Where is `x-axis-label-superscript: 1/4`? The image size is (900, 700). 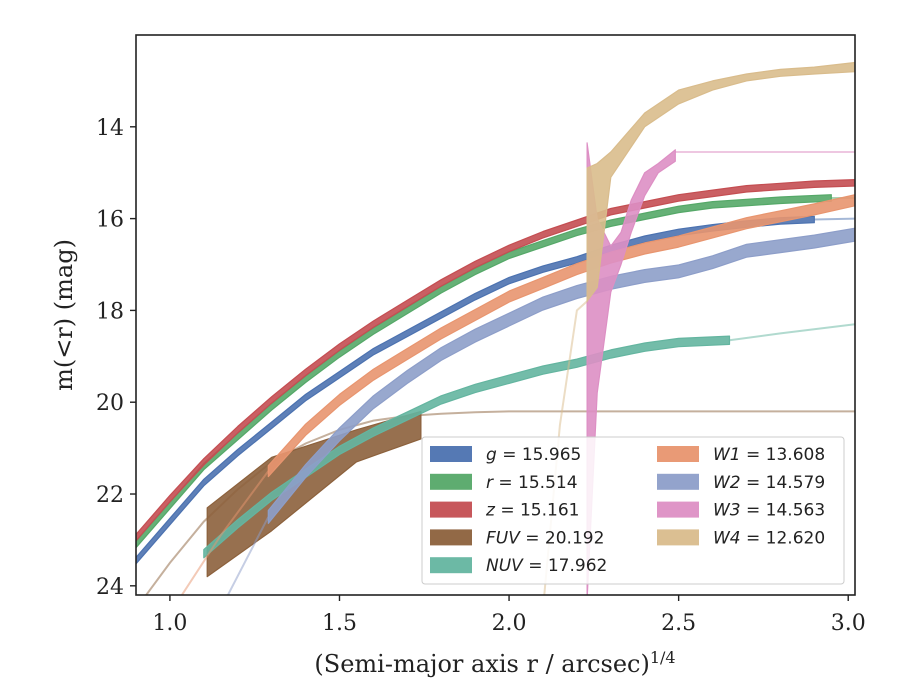
x-axis-label-superscript: 1/4 is located at coordinates (663, 657).